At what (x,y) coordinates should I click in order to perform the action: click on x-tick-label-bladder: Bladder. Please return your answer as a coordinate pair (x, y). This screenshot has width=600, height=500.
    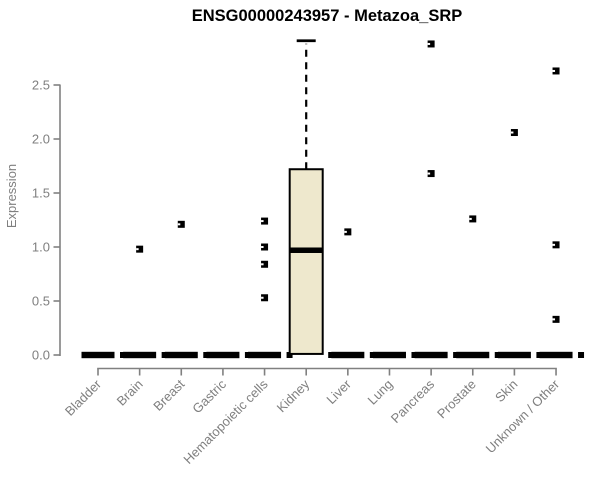
    Looking at the image, I should click on (83, 397).